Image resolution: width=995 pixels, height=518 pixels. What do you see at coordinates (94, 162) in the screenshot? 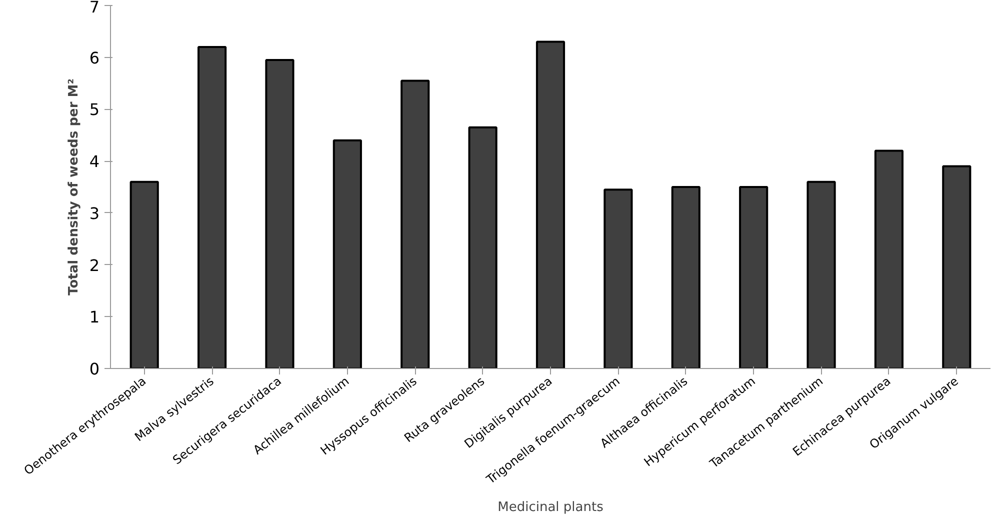
I see `y-tick-label: 4` at bounding box center [94, 162].